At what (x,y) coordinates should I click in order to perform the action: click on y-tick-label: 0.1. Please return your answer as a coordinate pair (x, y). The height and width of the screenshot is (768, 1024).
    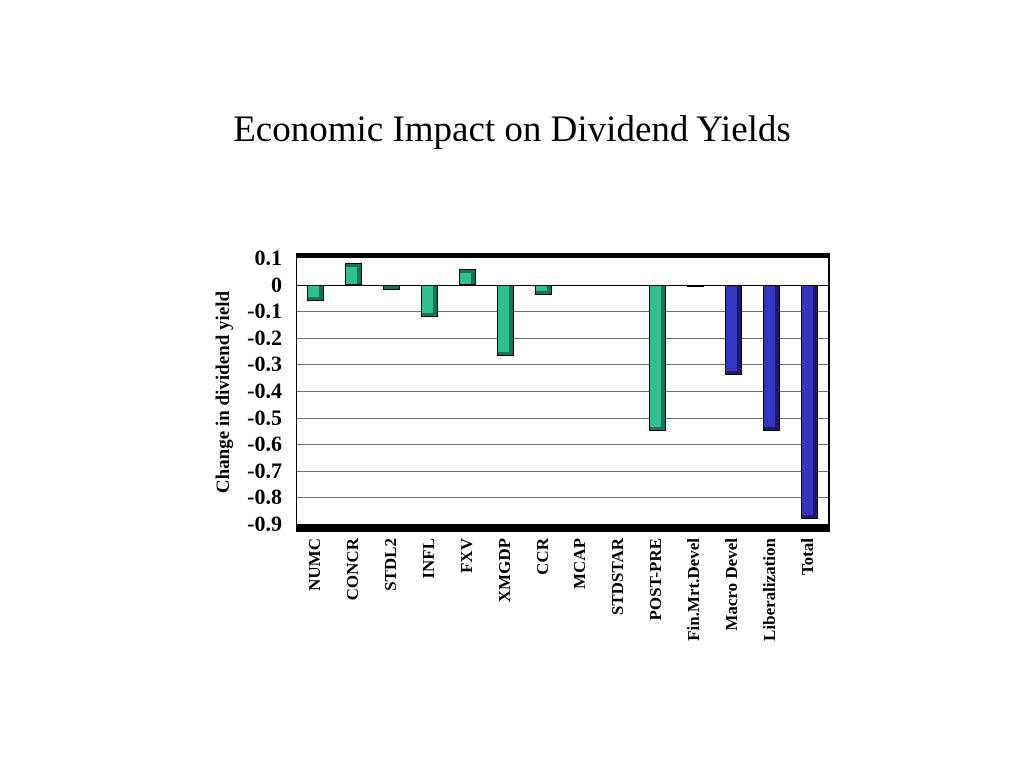
    Looking at the image, I should click on (268, 257).